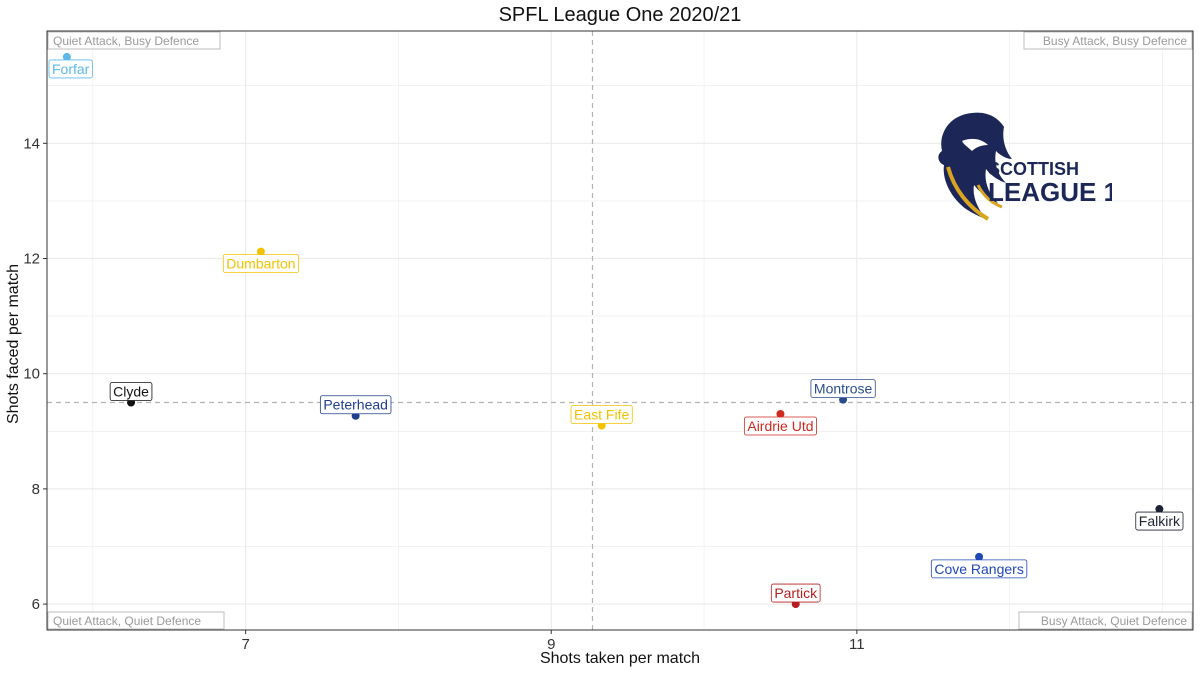 This screenshot has width=1200, height=675. What do you see at coordinates (620, 658) in the screenshot?
I see `x-axis-label: Shots taken per match` at bounding box center [620, 658].